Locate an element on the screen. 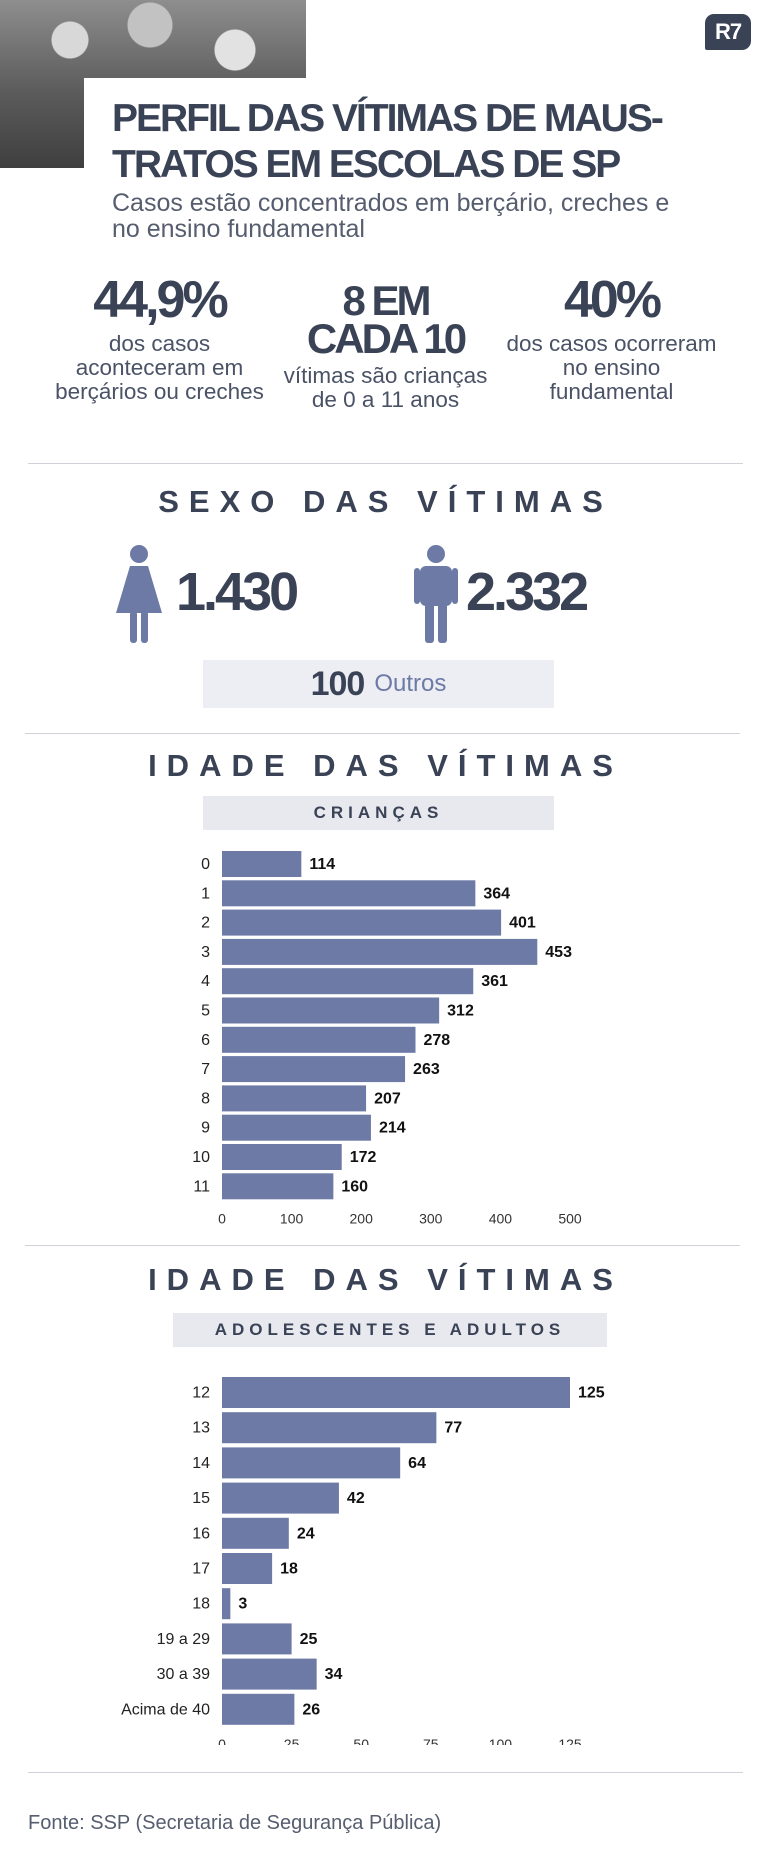 Image resolution: width=771 pixels, height=1860 pixels. section-title-sexo: SEXO DAS VÍTIMAS is located at coordinates (385, 501).